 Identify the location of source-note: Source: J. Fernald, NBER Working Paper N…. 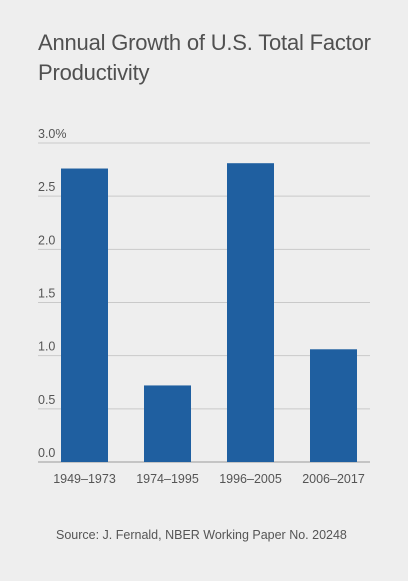
(201, 535).